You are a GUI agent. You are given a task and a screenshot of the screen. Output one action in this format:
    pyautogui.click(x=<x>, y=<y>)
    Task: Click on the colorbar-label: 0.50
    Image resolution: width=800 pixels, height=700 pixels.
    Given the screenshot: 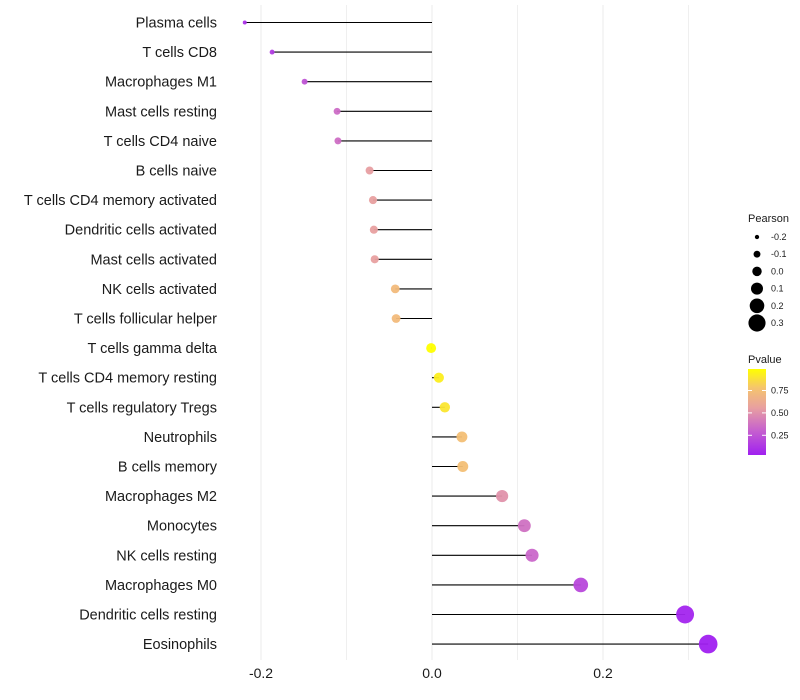 What is the action you would take?
    pyautogui.click(x=780, y=413)
    